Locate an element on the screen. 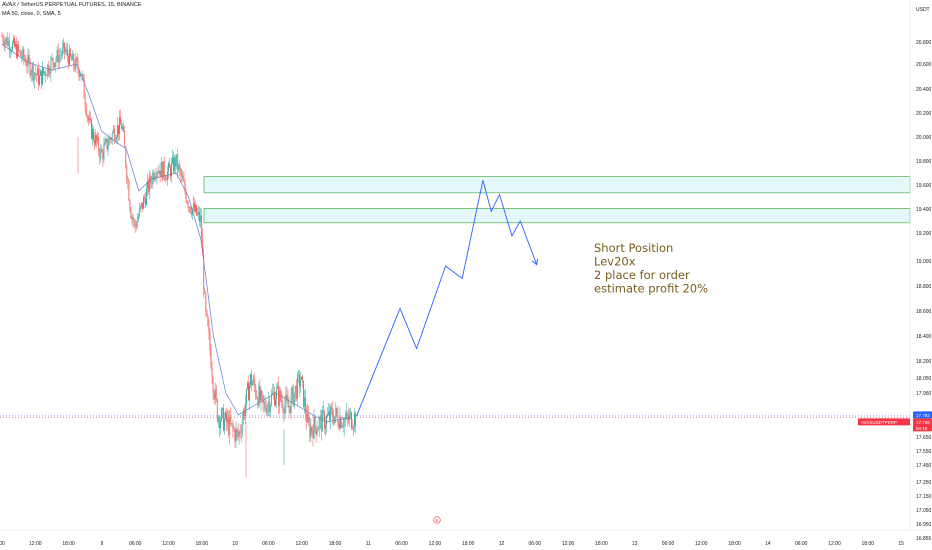  bar-countdown: 04:18 is located at coordinates (922, 428).